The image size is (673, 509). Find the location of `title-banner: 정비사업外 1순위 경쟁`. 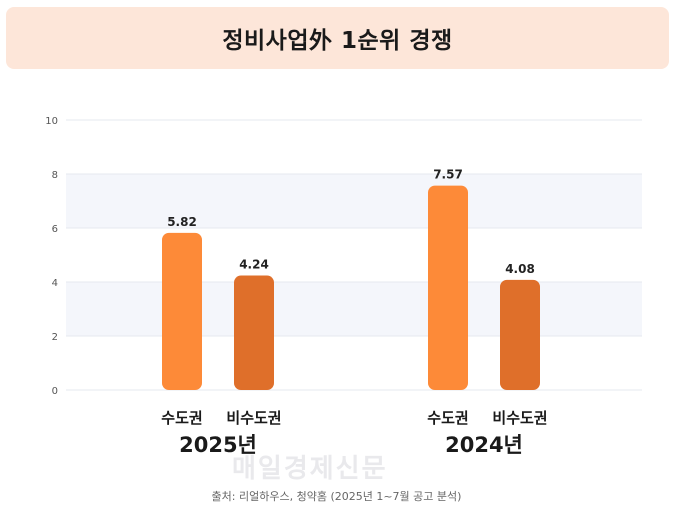

title-banner: 정비사업外 1순위 경쟁 is located at coordinates (337, 38).